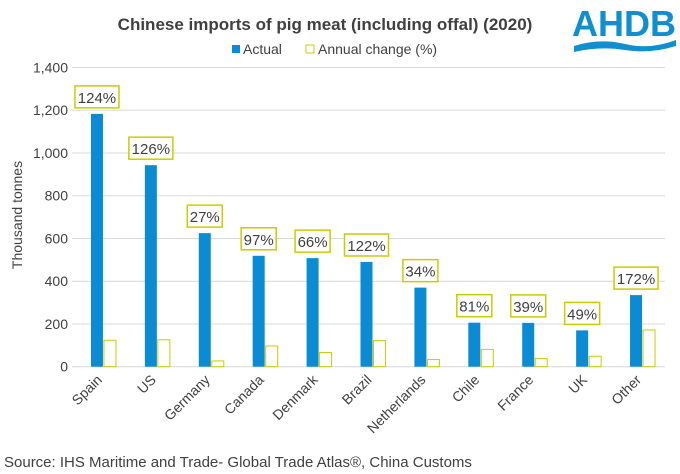 Image resolution: width=680 pixels, height=474 pixels. What do you see at coordinates (86, 390) in the screenshot?
I see `x-tick-label: Spain` at bounding box center [86, 390].